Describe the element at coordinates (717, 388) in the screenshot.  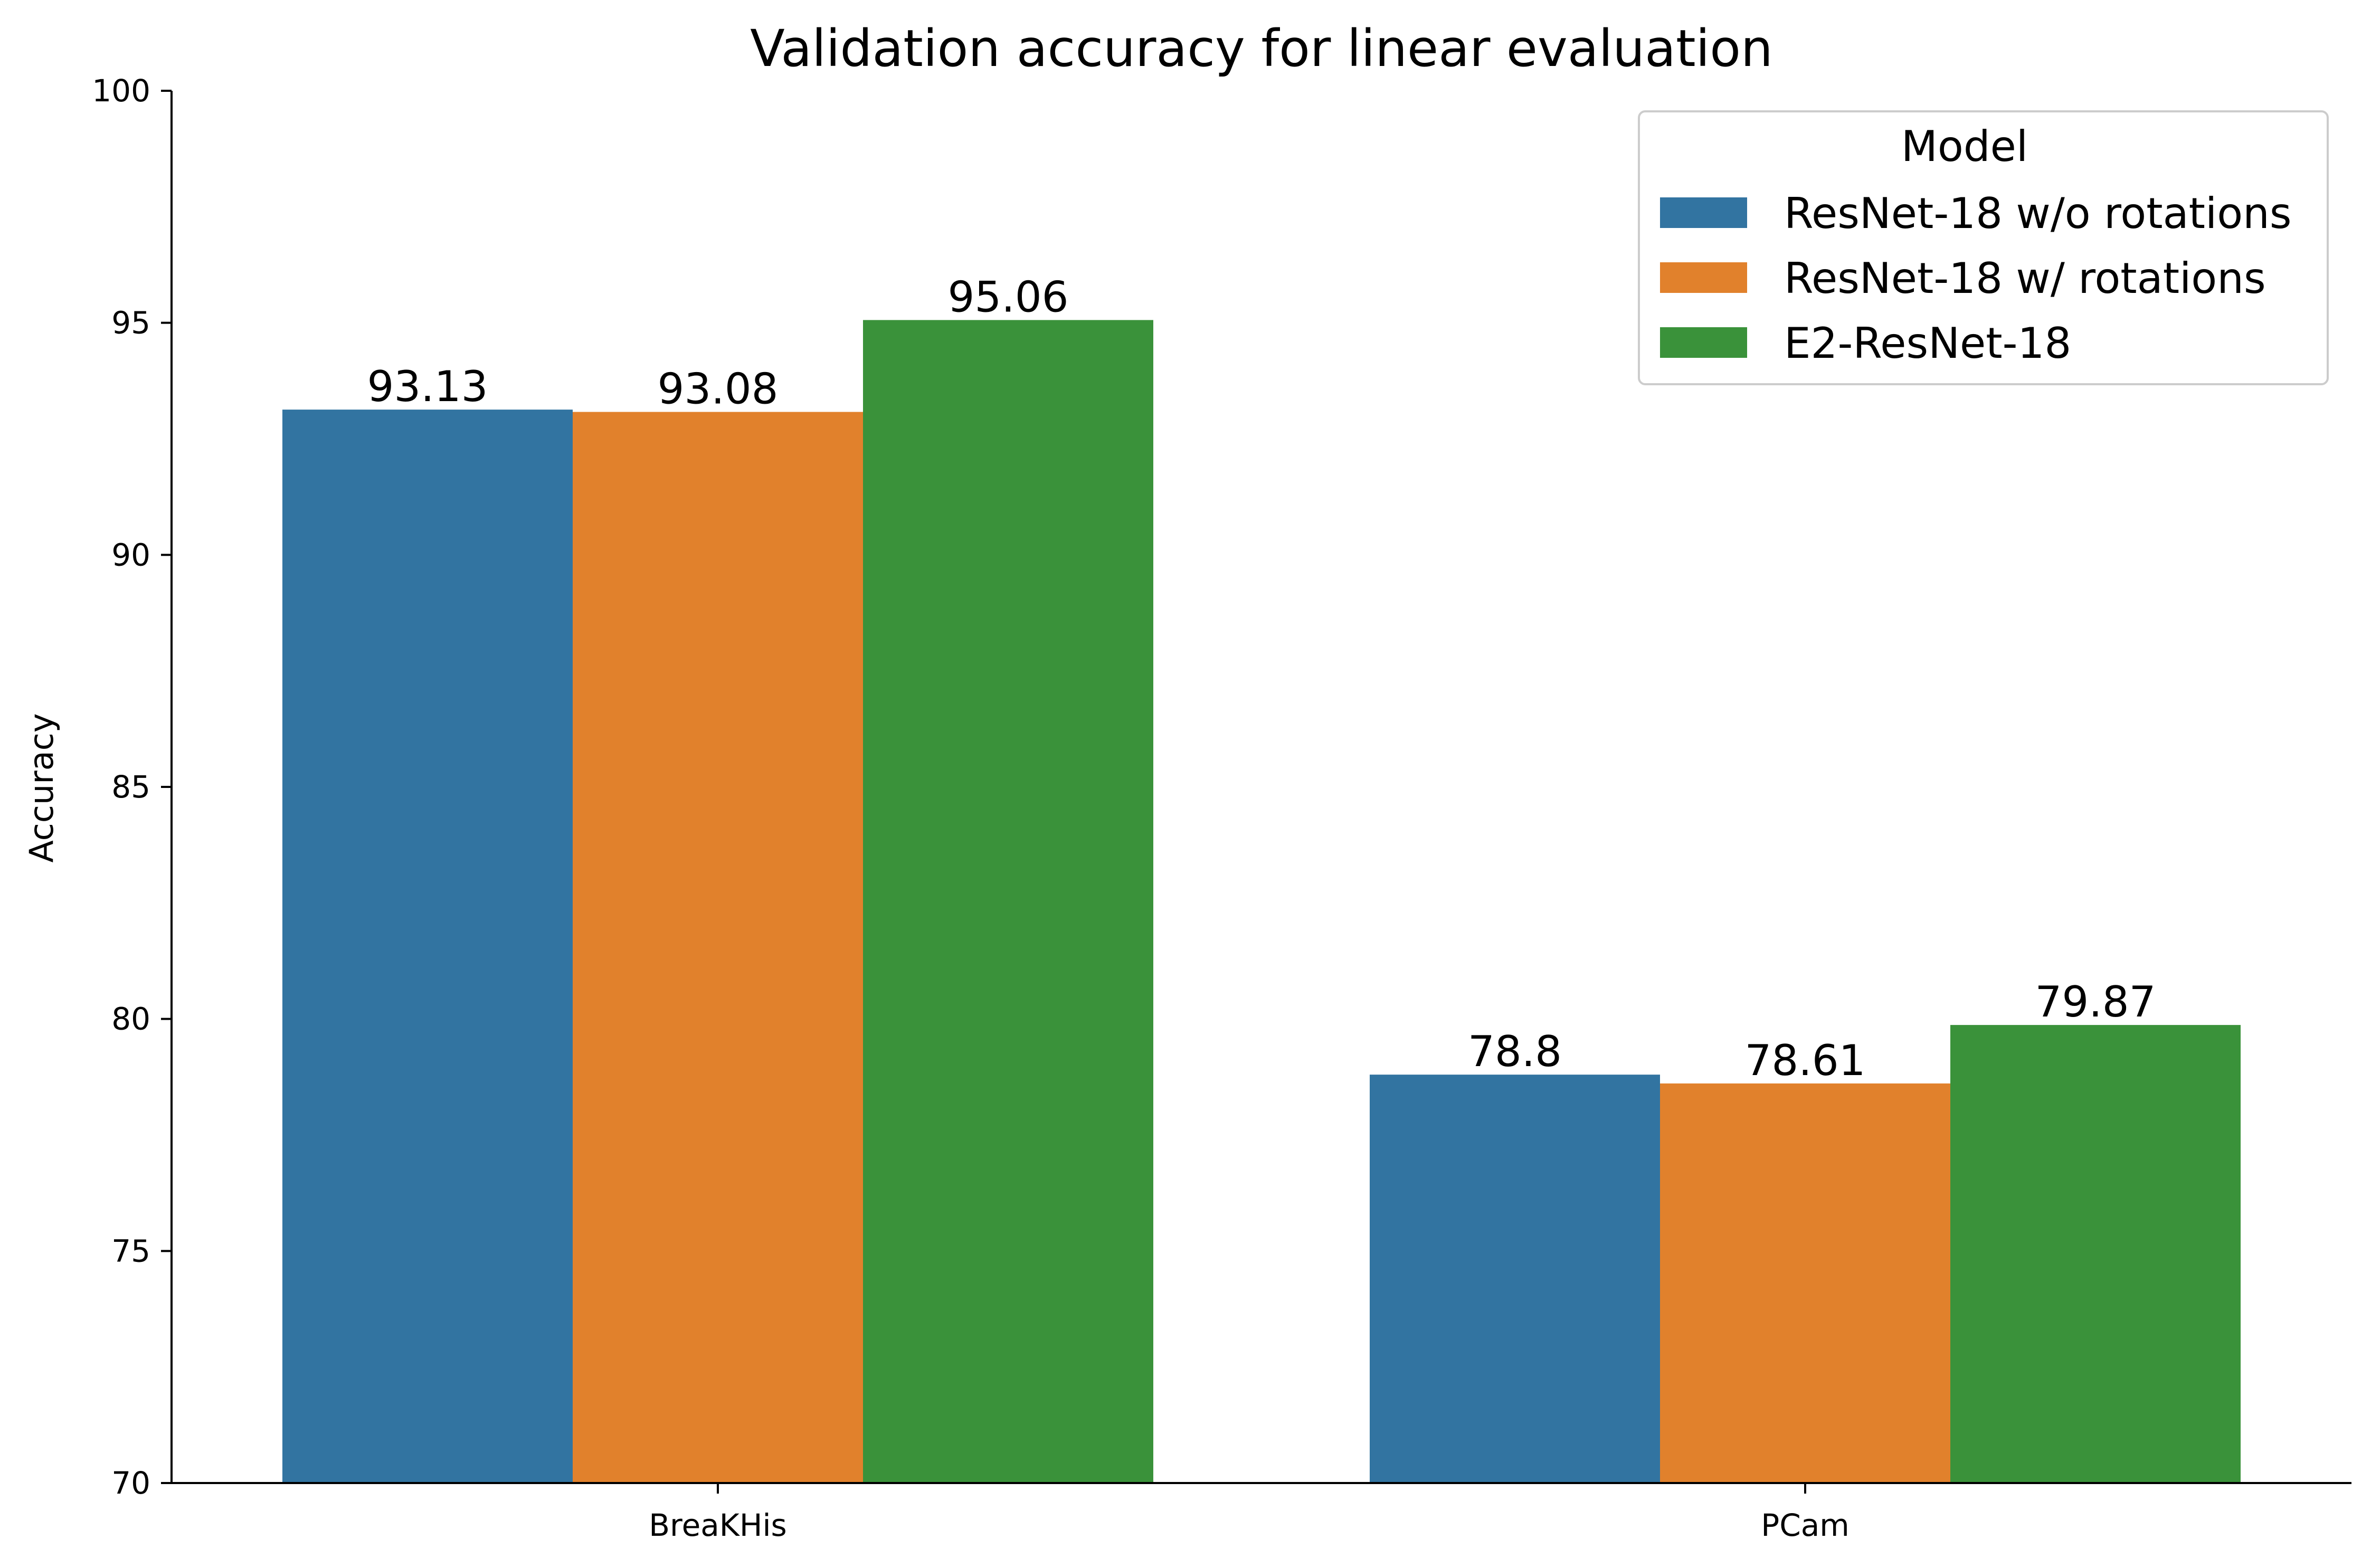
I see `bar-value-label: 93.08` at that location.